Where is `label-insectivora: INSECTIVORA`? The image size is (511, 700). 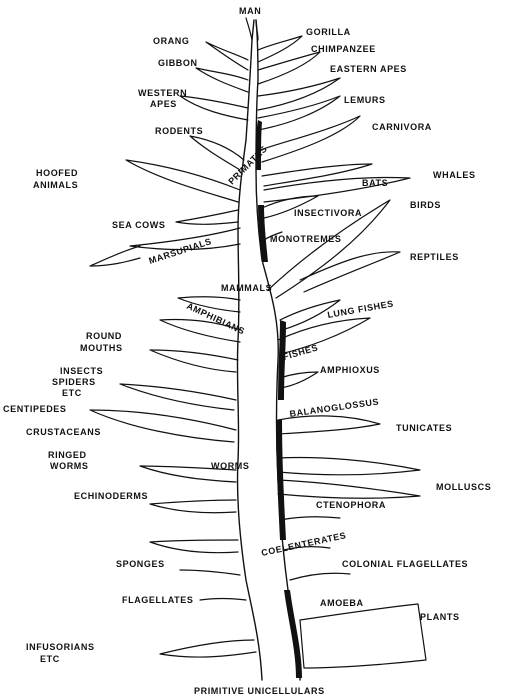 label-insectivora: INSECTIVORA is located at coordinates (328, 213).